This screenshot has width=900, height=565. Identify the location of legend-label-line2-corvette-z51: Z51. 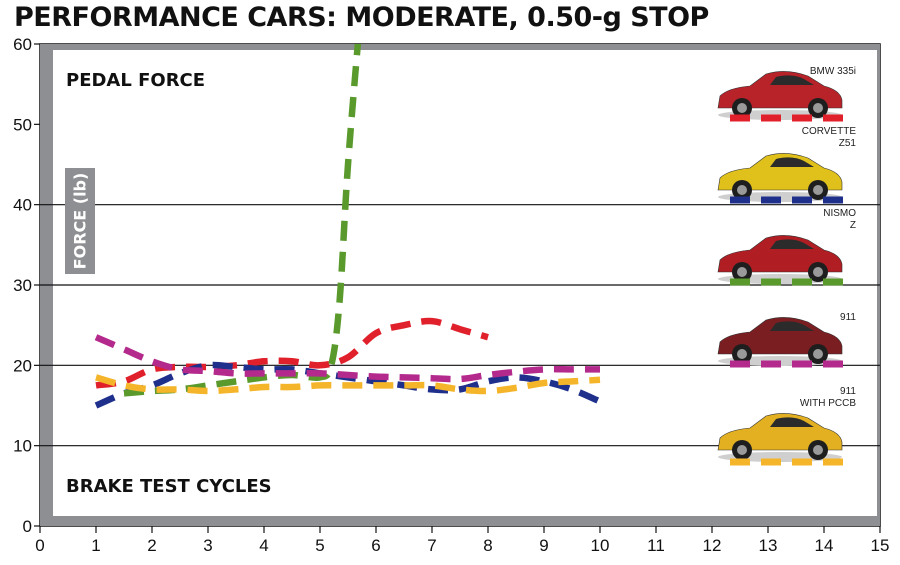
(848, 143).